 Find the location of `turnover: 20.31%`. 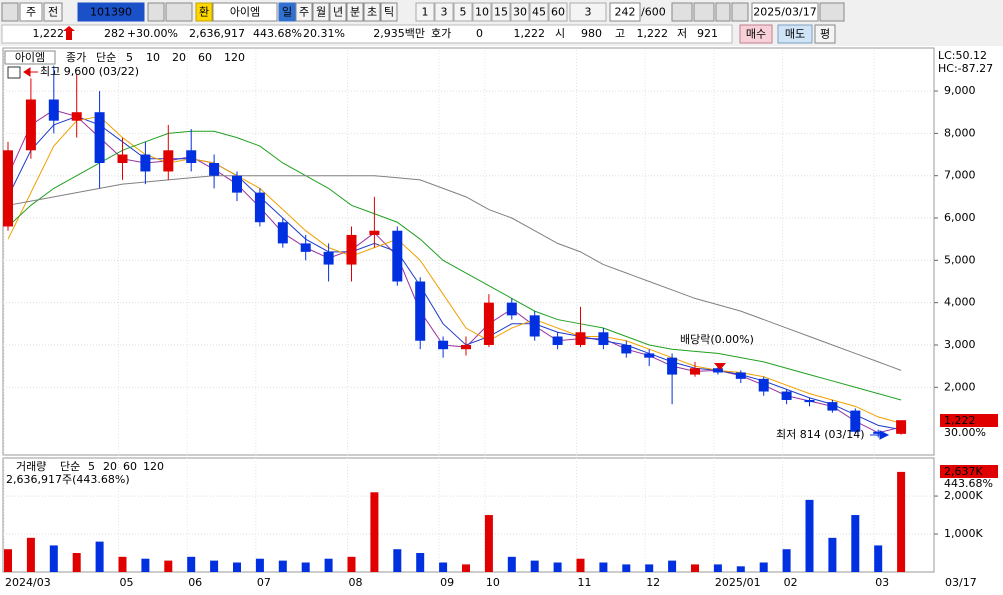

turnover: 20.31% is located at coordinates (324, 33).